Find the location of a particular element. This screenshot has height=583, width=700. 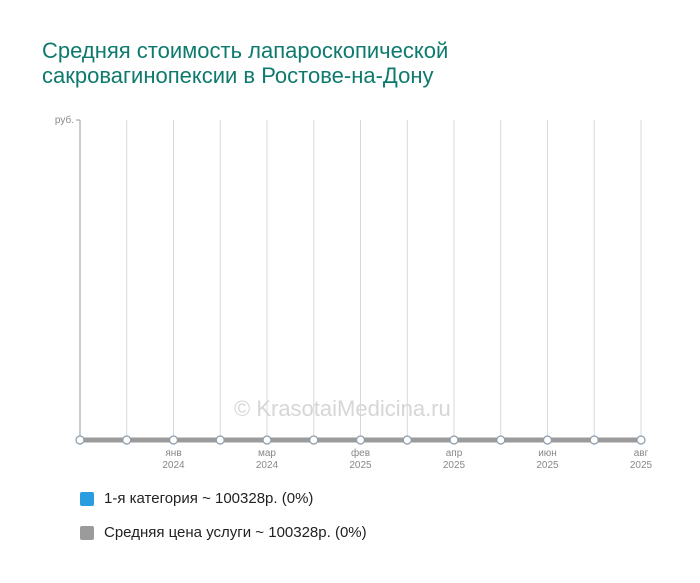

y-axis-label: руб. is located at coordinates (64, 120).